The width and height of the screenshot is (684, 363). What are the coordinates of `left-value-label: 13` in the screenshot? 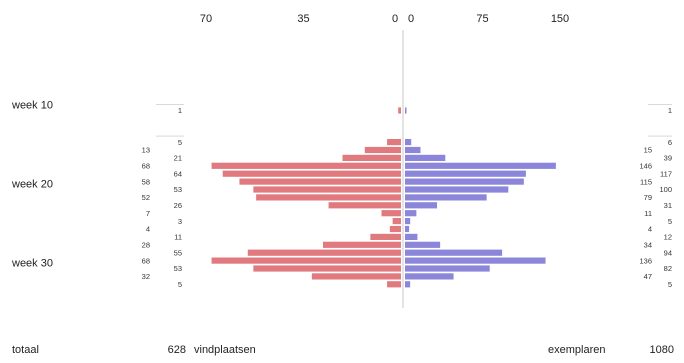 It's located at (146, 150).